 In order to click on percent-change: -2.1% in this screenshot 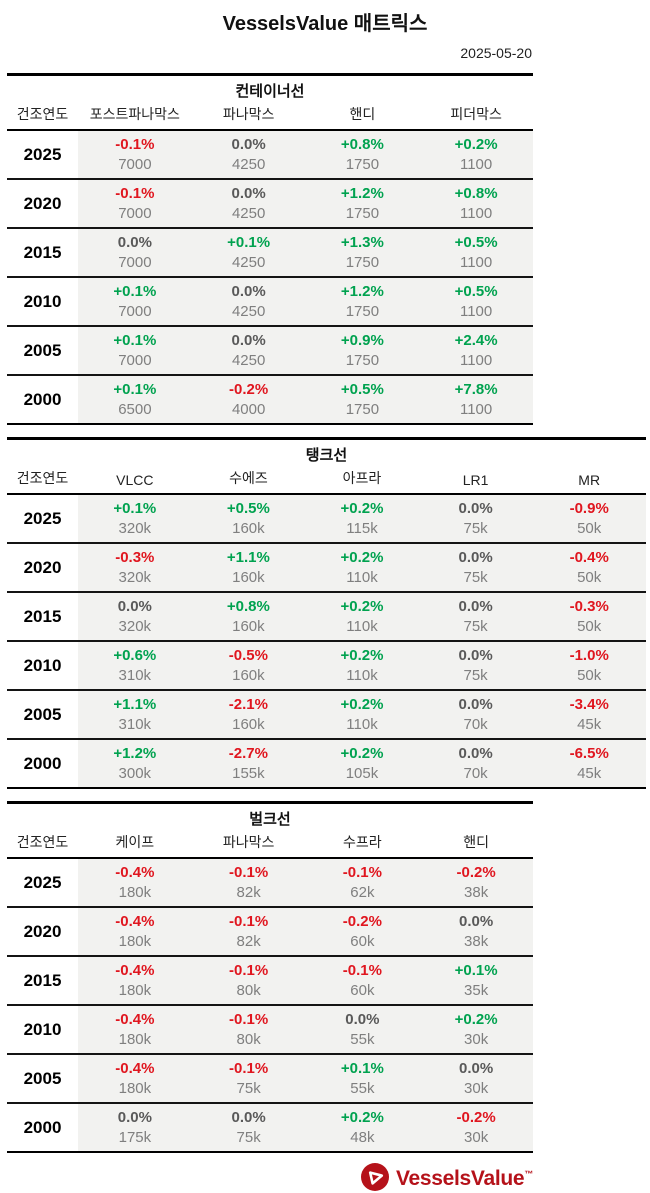, I will do `click(248, 704)`.